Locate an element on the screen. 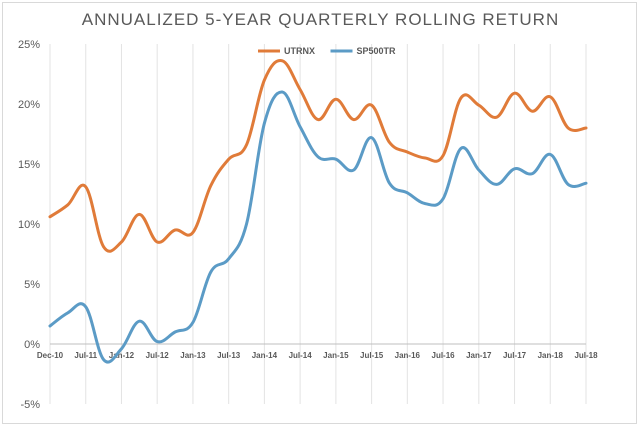 This screenshot has width=641, height=428. legend-label: UTRNX is located at coordinates (299, 51).